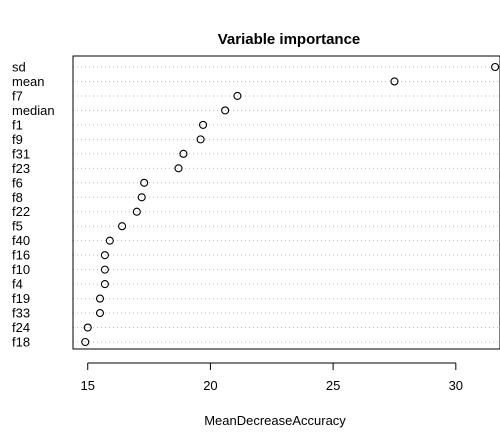  Describe the element at coordinates (17, 182) in the screenshot. I see `variable-label-f6: f6` at that location.